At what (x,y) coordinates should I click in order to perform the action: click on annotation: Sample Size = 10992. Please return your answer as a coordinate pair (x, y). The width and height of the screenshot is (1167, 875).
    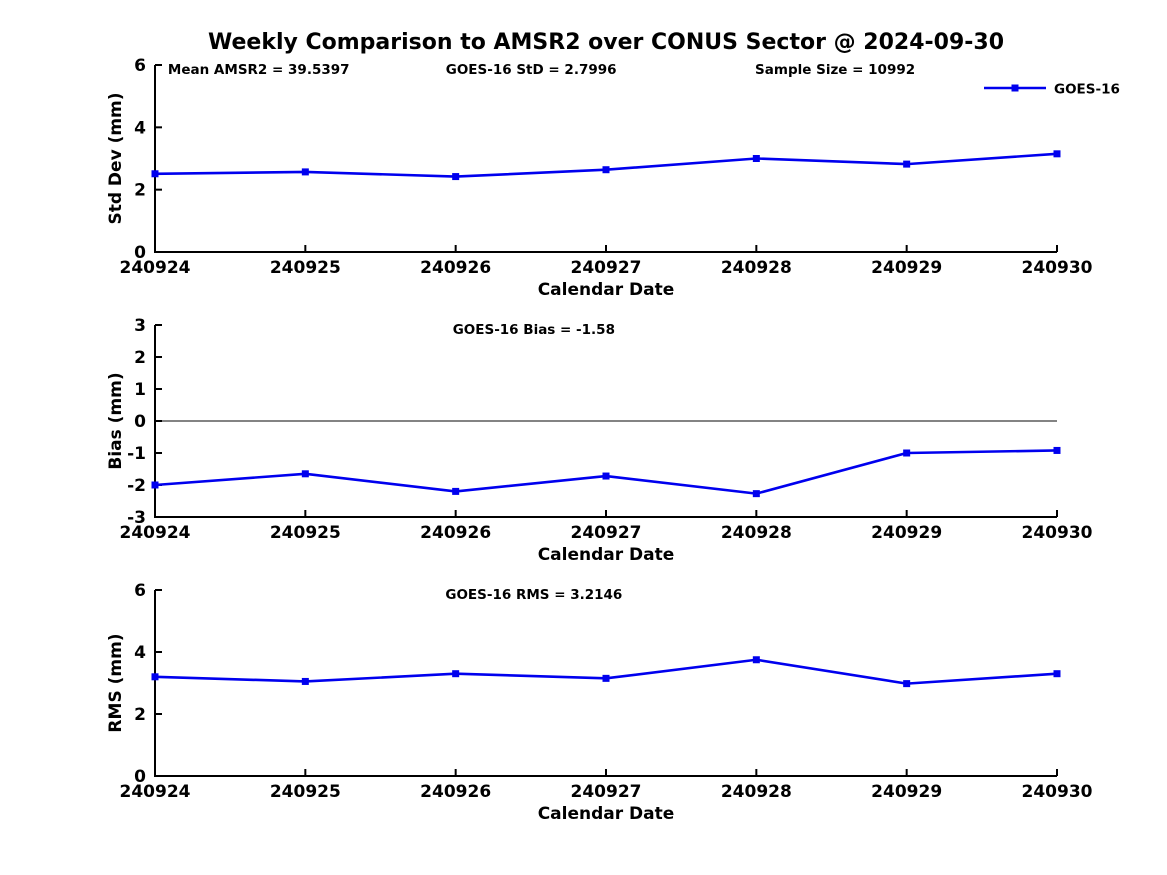
    Looking at the image, I should click on (835, 70).